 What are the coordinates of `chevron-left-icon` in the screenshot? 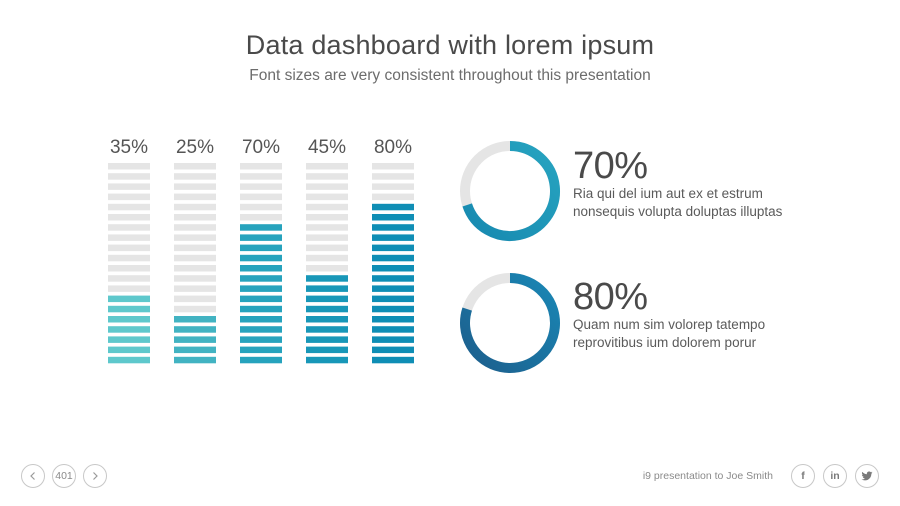 It's located at (32, 476).